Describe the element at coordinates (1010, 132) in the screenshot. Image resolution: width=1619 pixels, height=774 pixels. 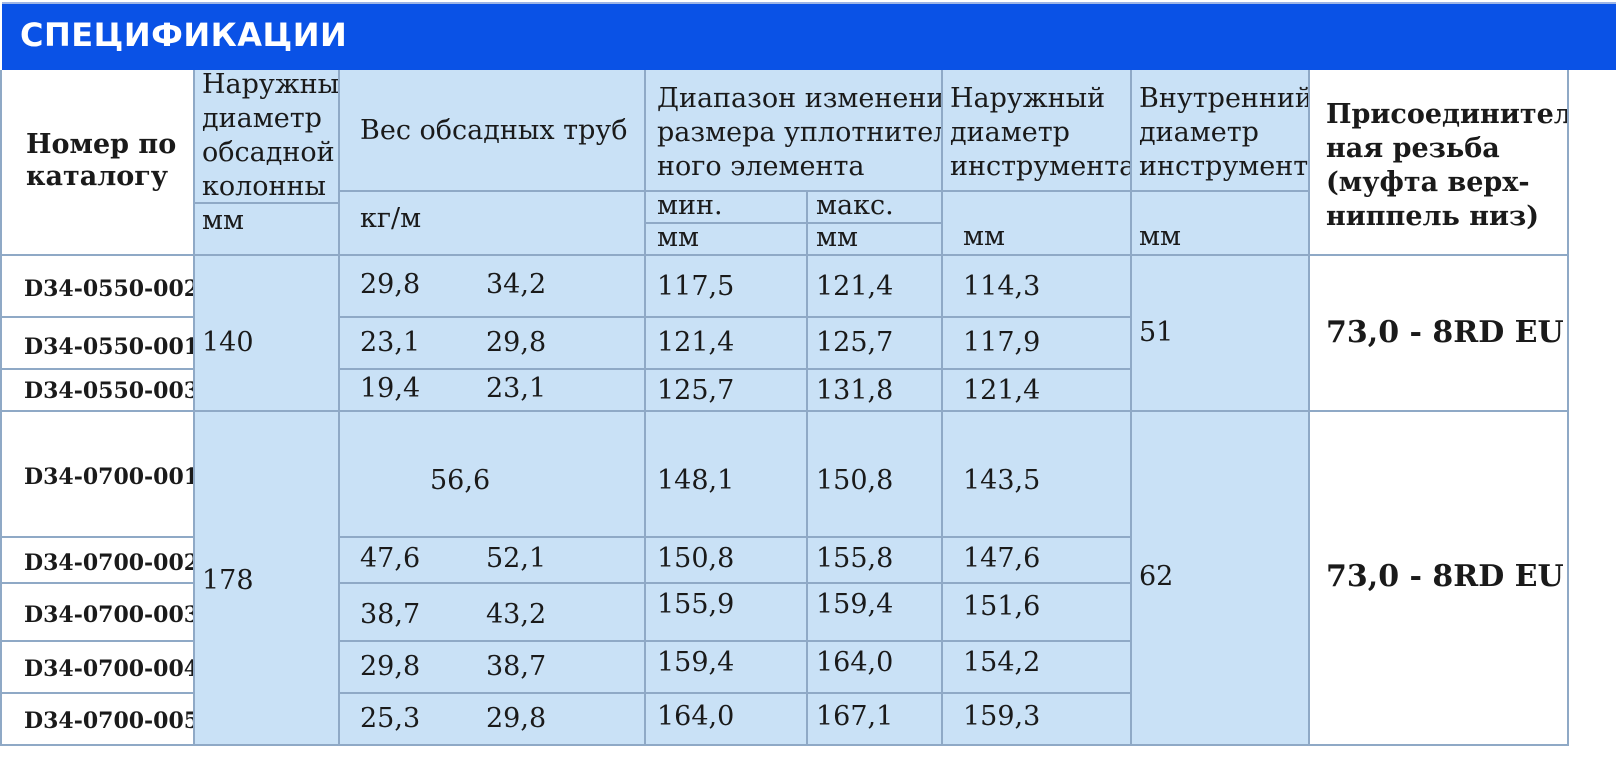
I see `header-tool-outer-line2: диаметр` at that location.